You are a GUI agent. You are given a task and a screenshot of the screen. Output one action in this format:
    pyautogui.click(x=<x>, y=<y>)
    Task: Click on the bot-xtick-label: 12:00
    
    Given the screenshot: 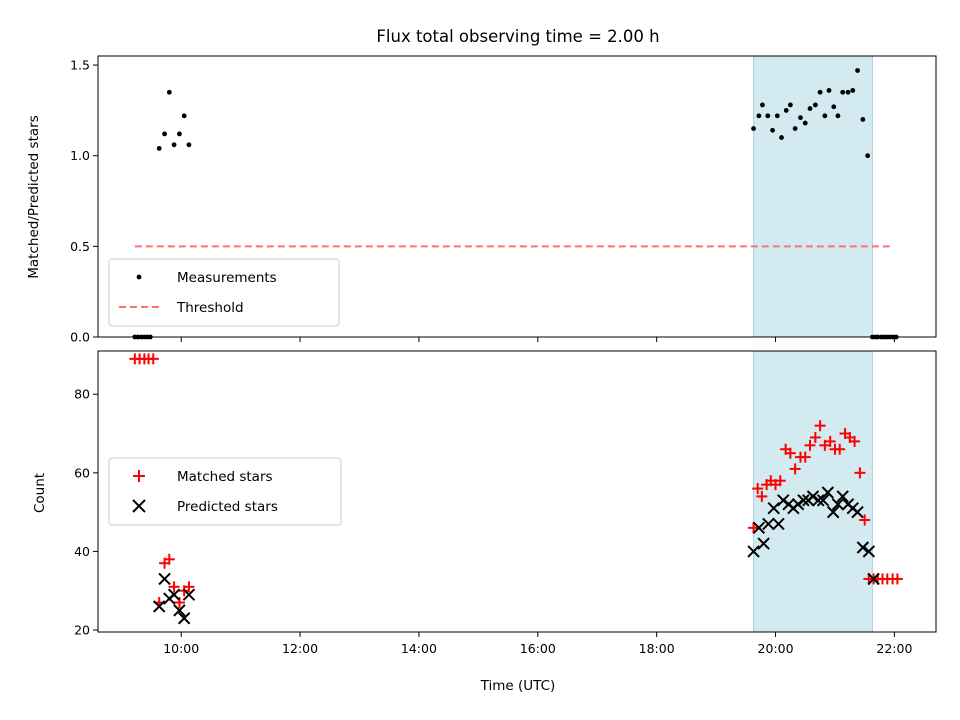 What is the action you would take?
    pyautogui.click(x=300, y=648)
    